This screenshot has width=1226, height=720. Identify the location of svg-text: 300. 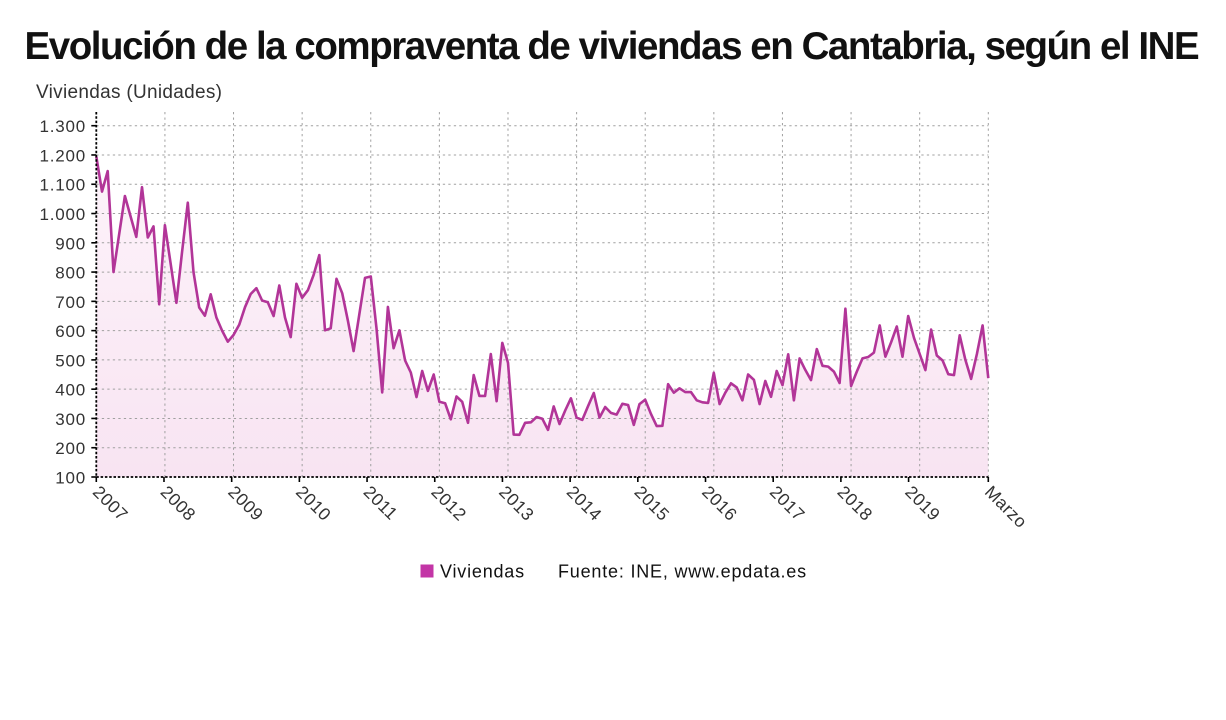
(70, 419).